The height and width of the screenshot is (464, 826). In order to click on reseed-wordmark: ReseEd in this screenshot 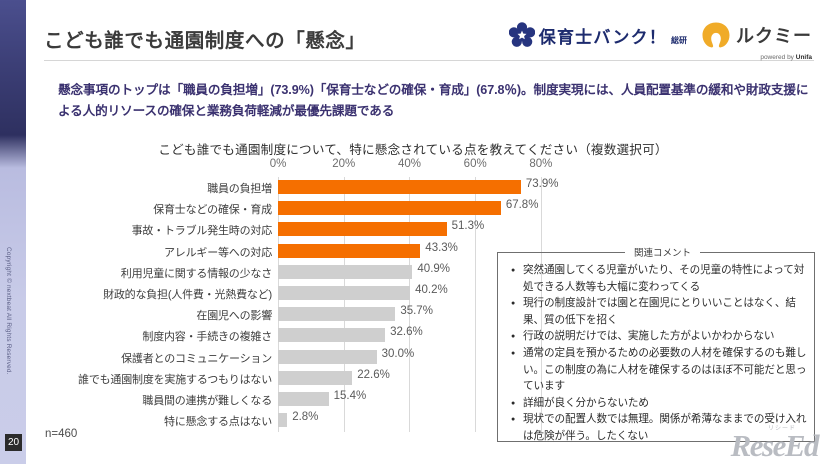, I will do `click(775, 445)`.